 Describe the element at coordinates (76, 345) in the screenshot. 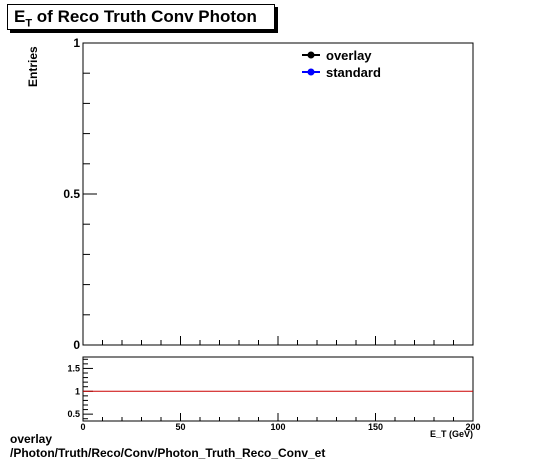

I see `y-tick-label: 0` at that location.